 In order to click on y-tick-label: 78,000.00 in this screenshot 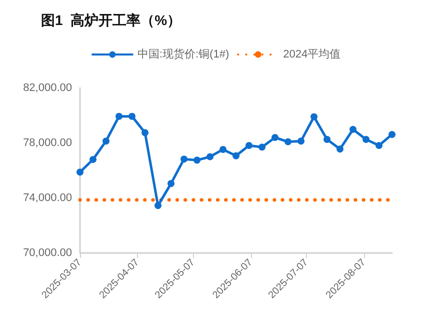, I will do `click(47, 143)`.